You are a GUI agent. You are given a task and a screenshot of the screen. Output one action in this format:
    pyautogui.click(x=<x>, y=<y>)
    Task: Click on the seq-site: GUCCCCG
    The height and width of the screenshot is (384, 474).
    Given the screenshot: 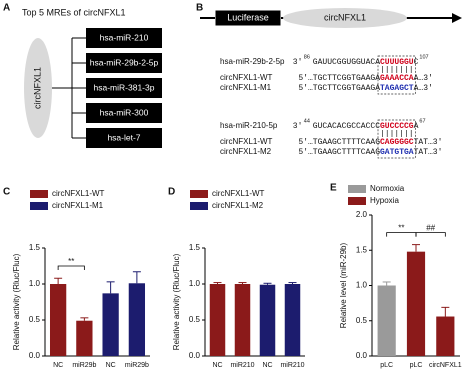 What is the action you would take?
    pyautogui.click(x=397, y=126)
    